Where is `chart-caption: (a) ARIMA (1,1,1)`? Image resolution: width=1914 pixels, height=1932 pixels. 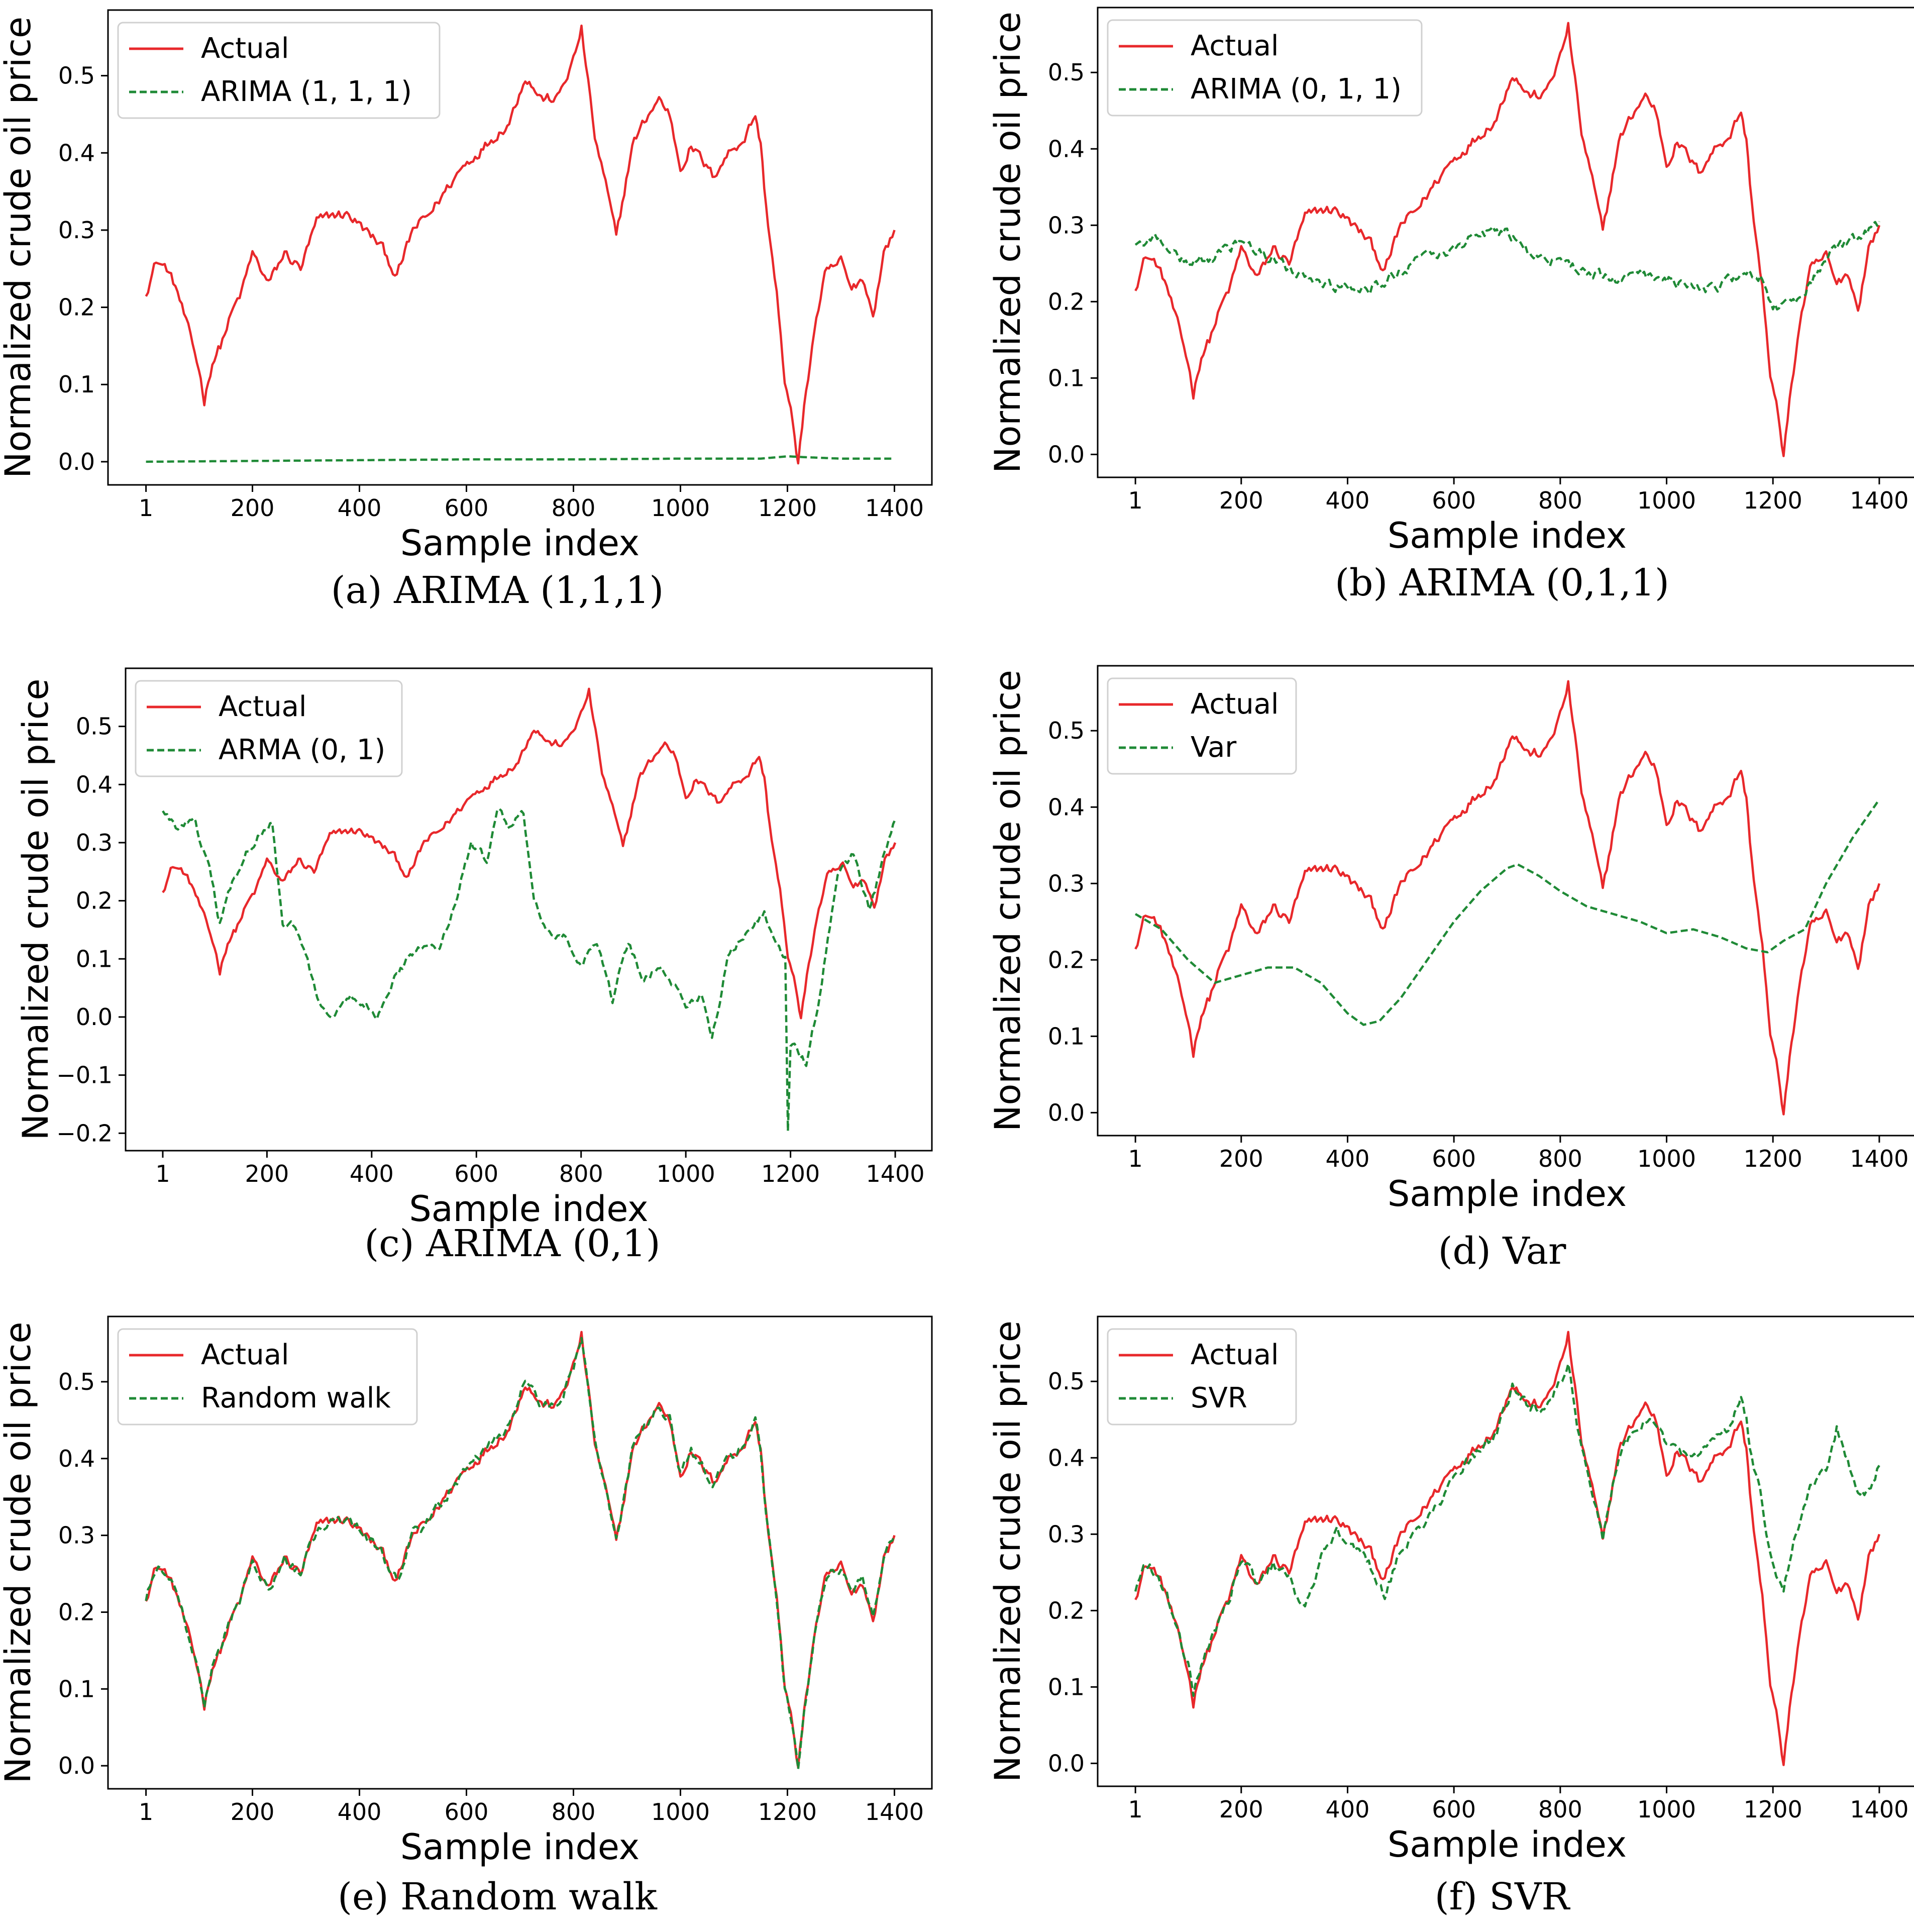 chart-caption: (a) ARIMA (1,1,1) is located at coordinates (497, 590).